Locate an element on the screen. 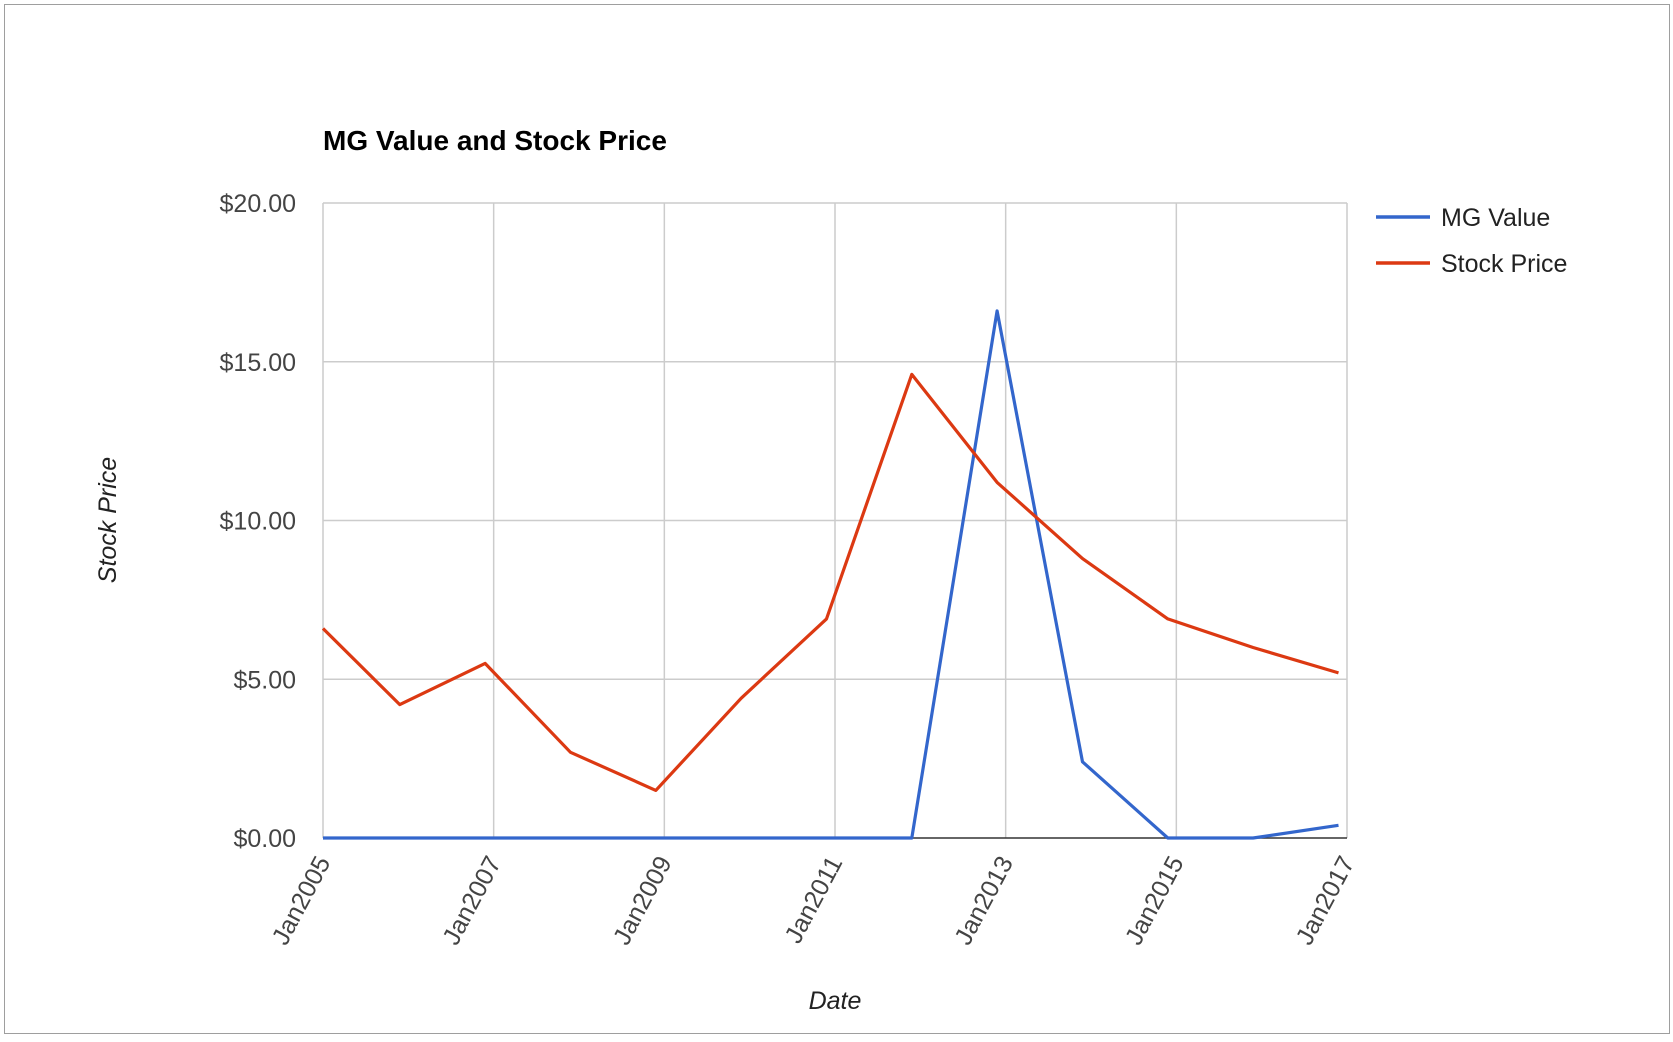 This screenshot has width=1673, height=1042. x-tick-label: Jan2011 is located at coordinates (813, 900).